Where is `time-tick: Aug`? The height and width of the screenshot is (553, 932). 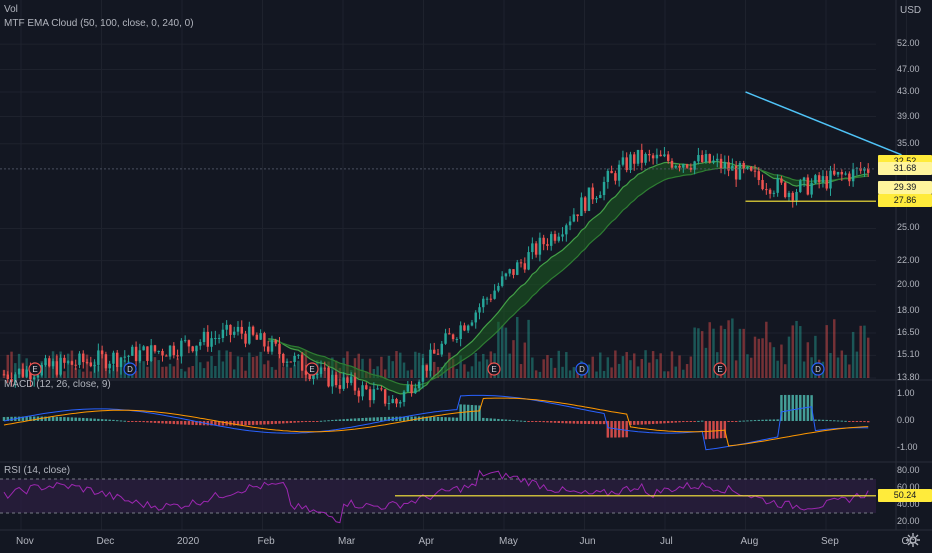
time-tick: Aug is located at coordinates (749, 541).